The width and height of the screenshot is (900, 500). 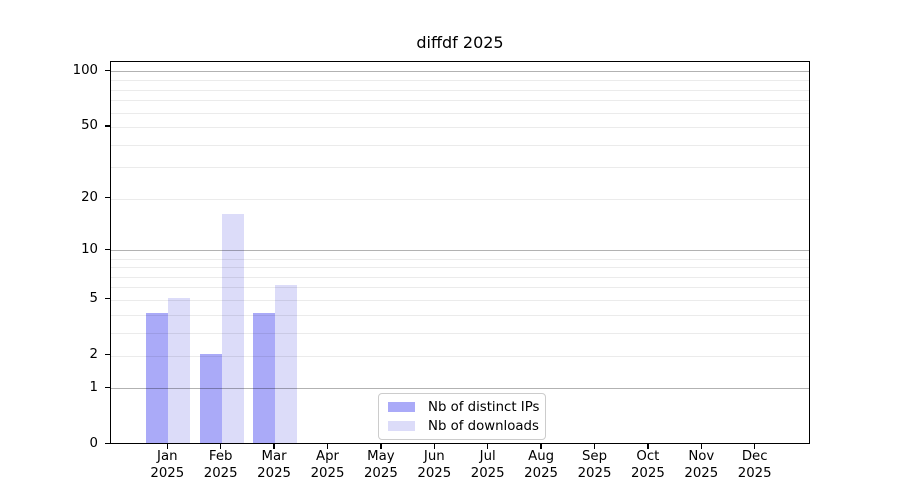 What do you see at coordinates (286, 364) in the screenshot?
I see `bar-nb-of-downloads-mar` at bounding box center [286, 364].